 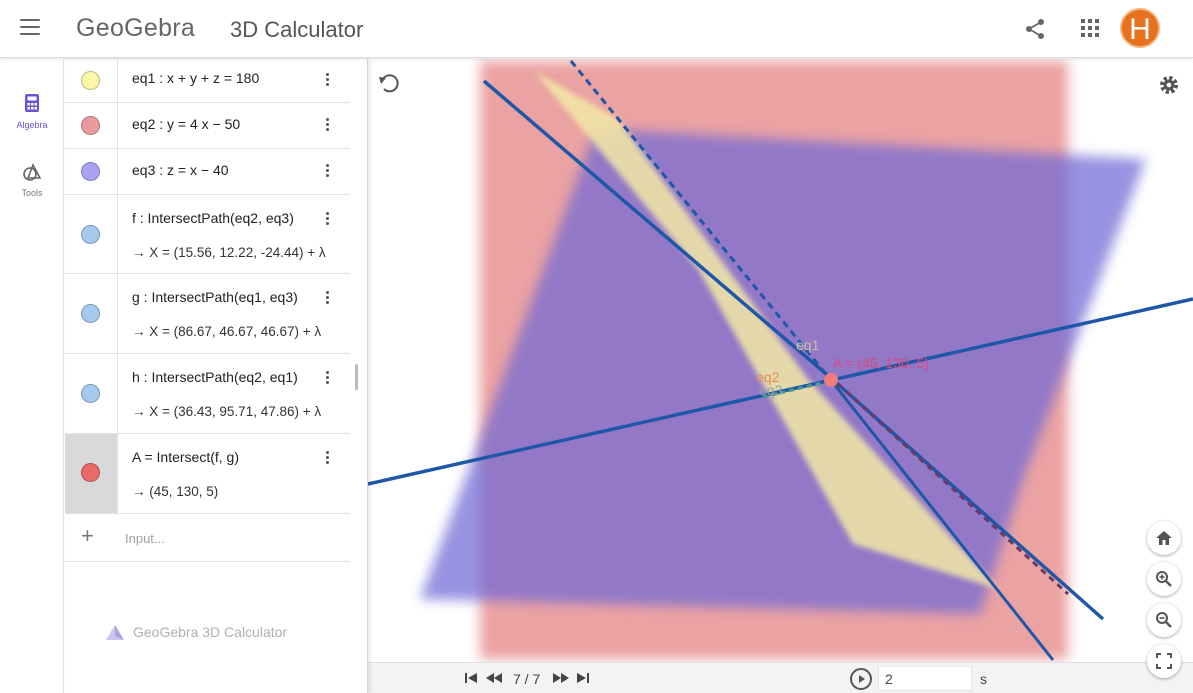 I want to click on algebra-row-eq2: eq2 : y = 4 x − 50, so click(x=207, y=126).